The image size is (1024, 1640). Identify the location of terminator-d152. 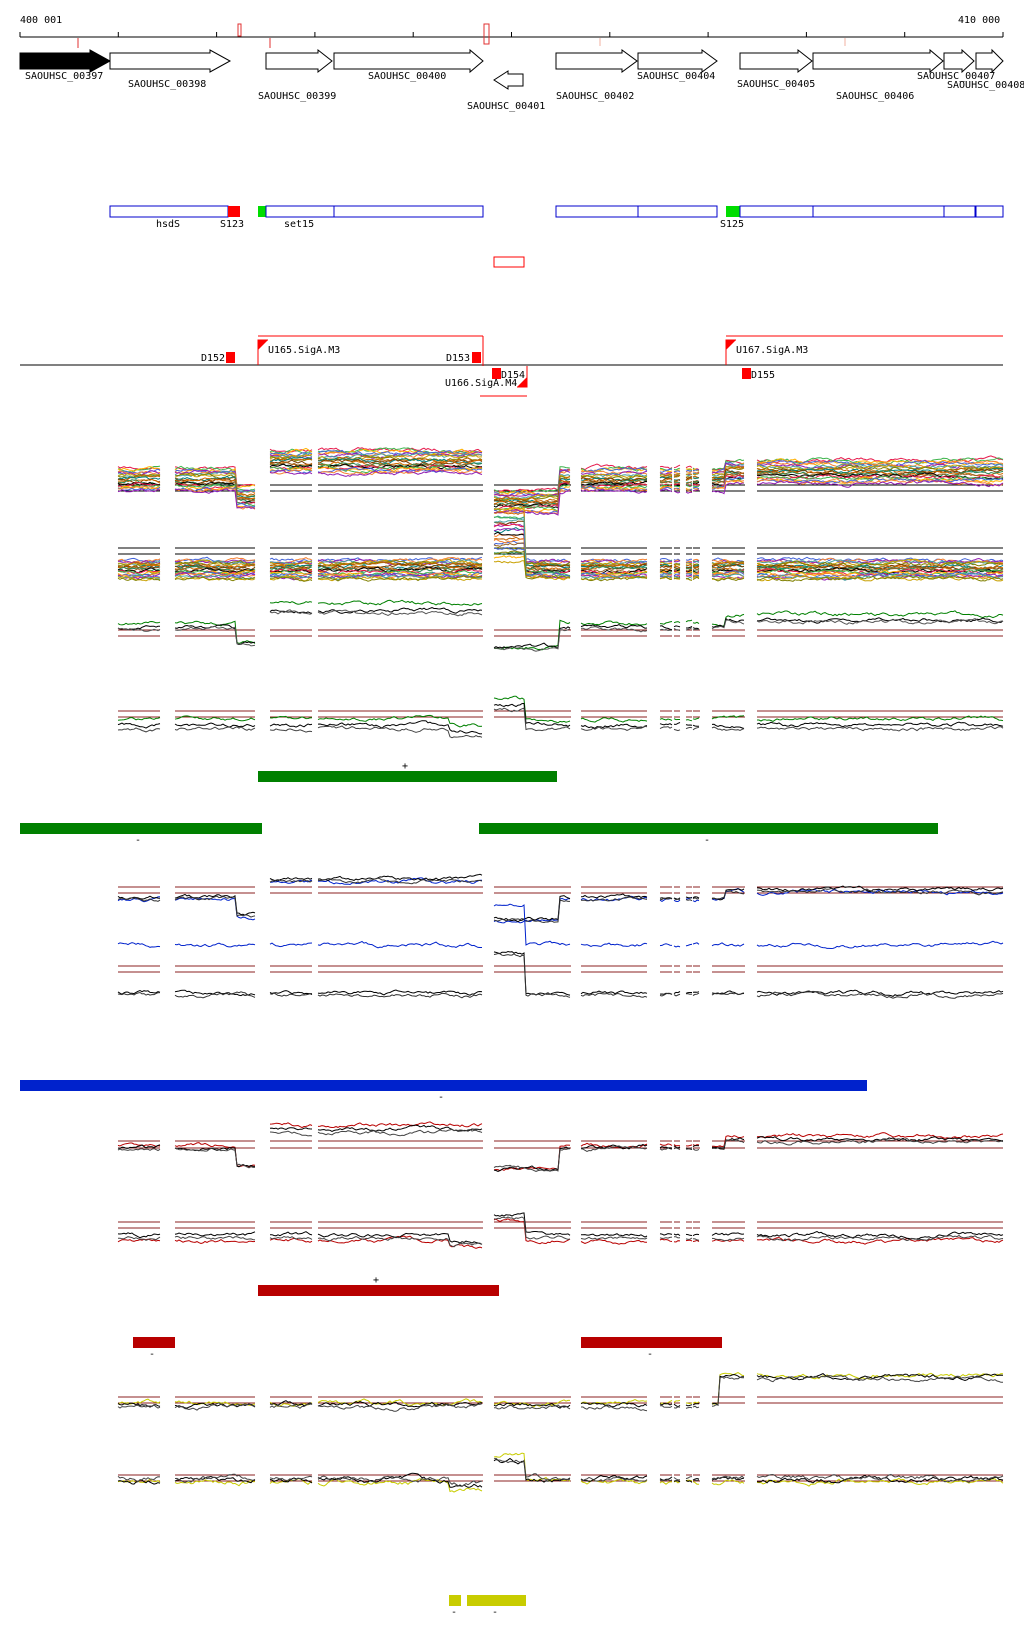
(230, 357).